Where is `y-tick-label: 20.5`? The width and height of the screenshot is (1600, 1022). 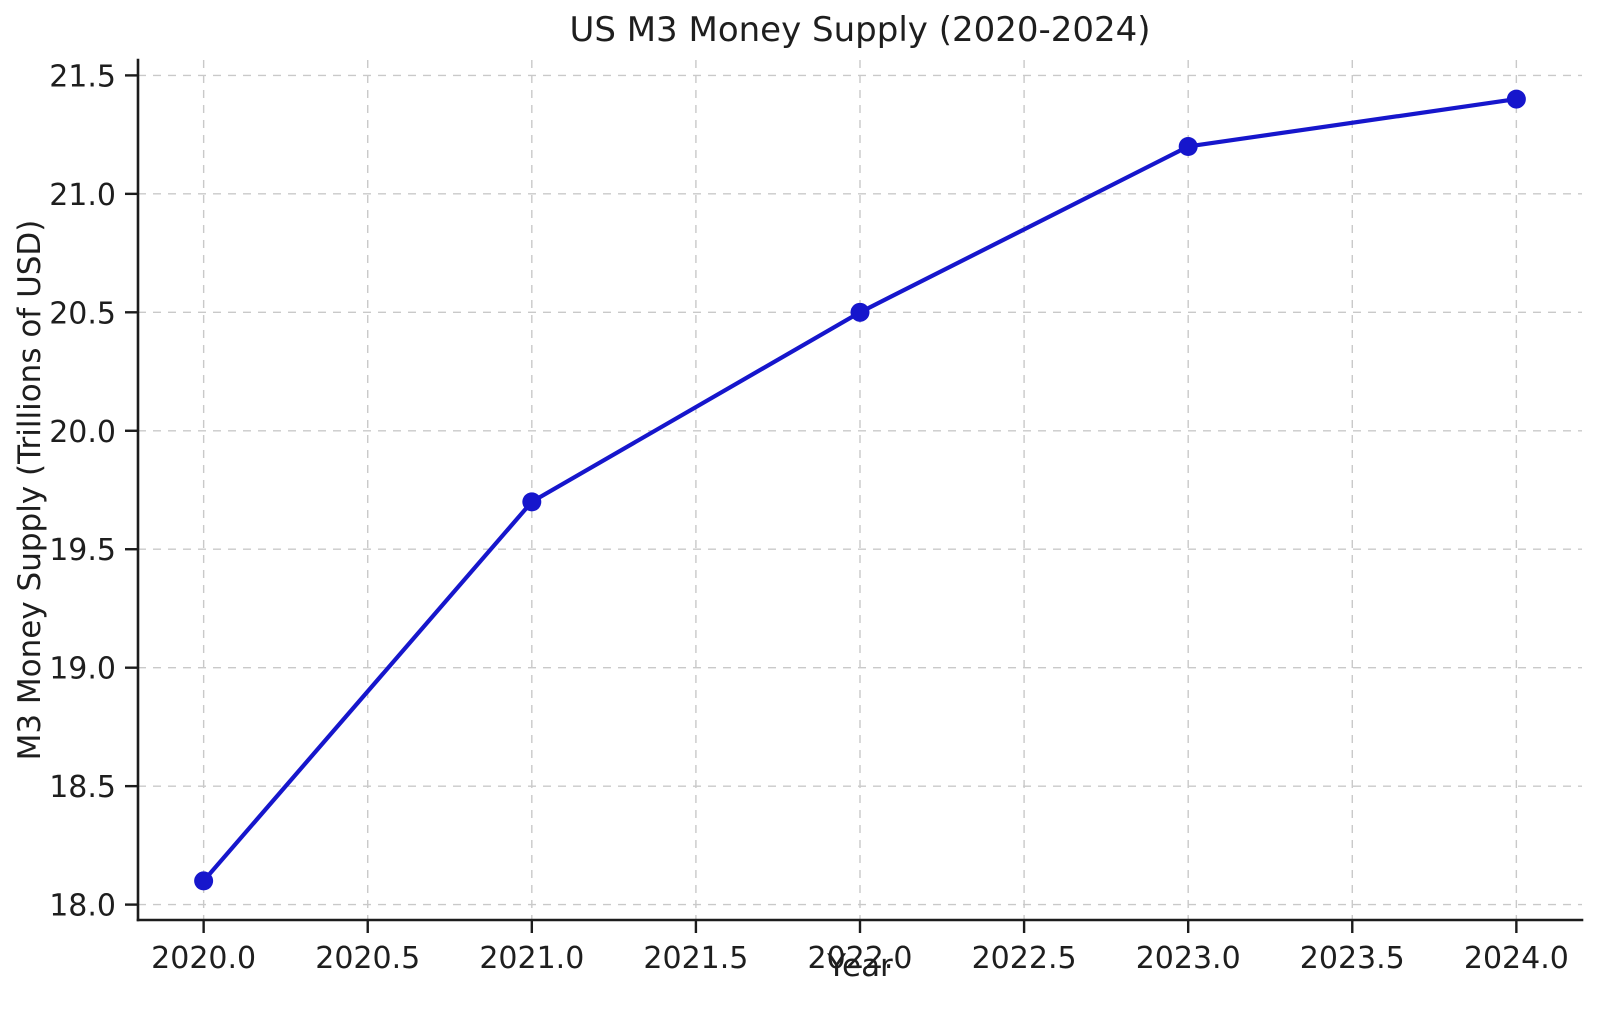 y-tick-label: 20.5 is located at coordinates (82, 313).